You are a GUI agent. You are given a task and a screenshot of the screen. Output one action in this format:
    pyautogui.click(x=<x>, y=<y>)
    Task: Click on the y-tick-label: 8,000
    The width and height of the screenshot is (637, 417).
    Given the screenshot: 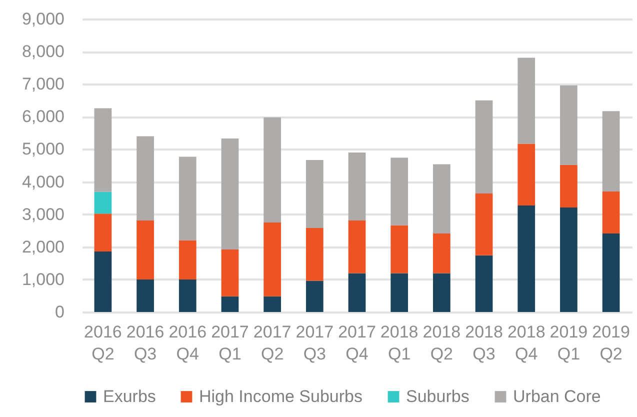 What is the action you would take?
    pyautogui.click(x=43, y=52)
    